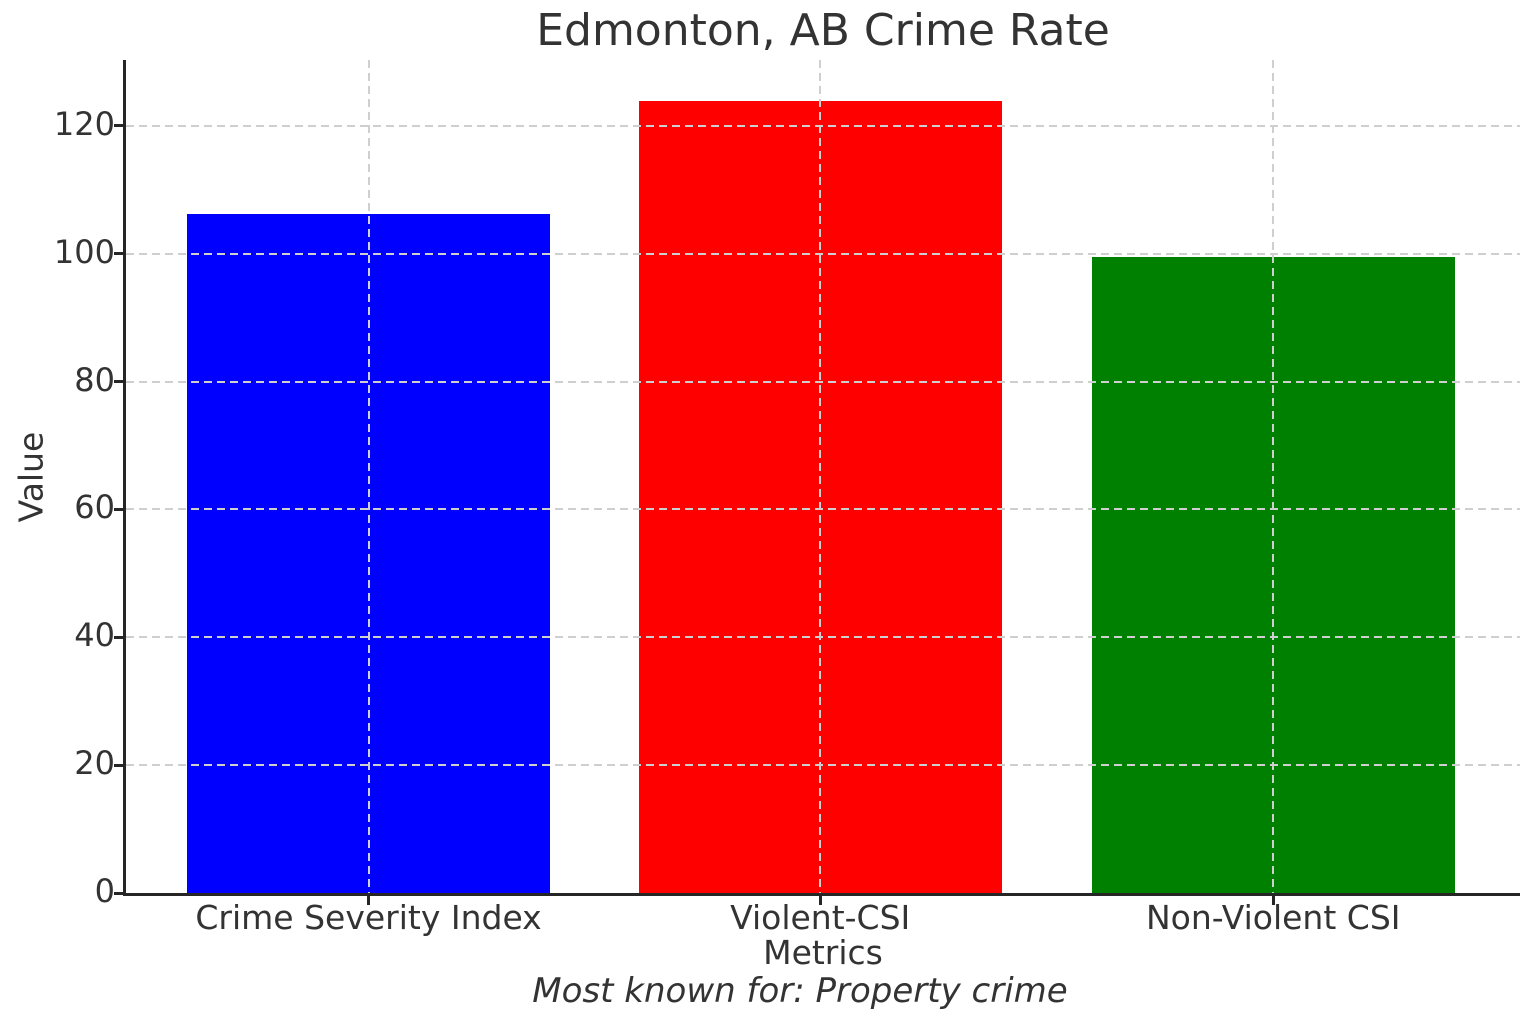  Describe the element at coordinates (94, 763) in the screenshot. I see `y-tick-label-20: 20` at that location.